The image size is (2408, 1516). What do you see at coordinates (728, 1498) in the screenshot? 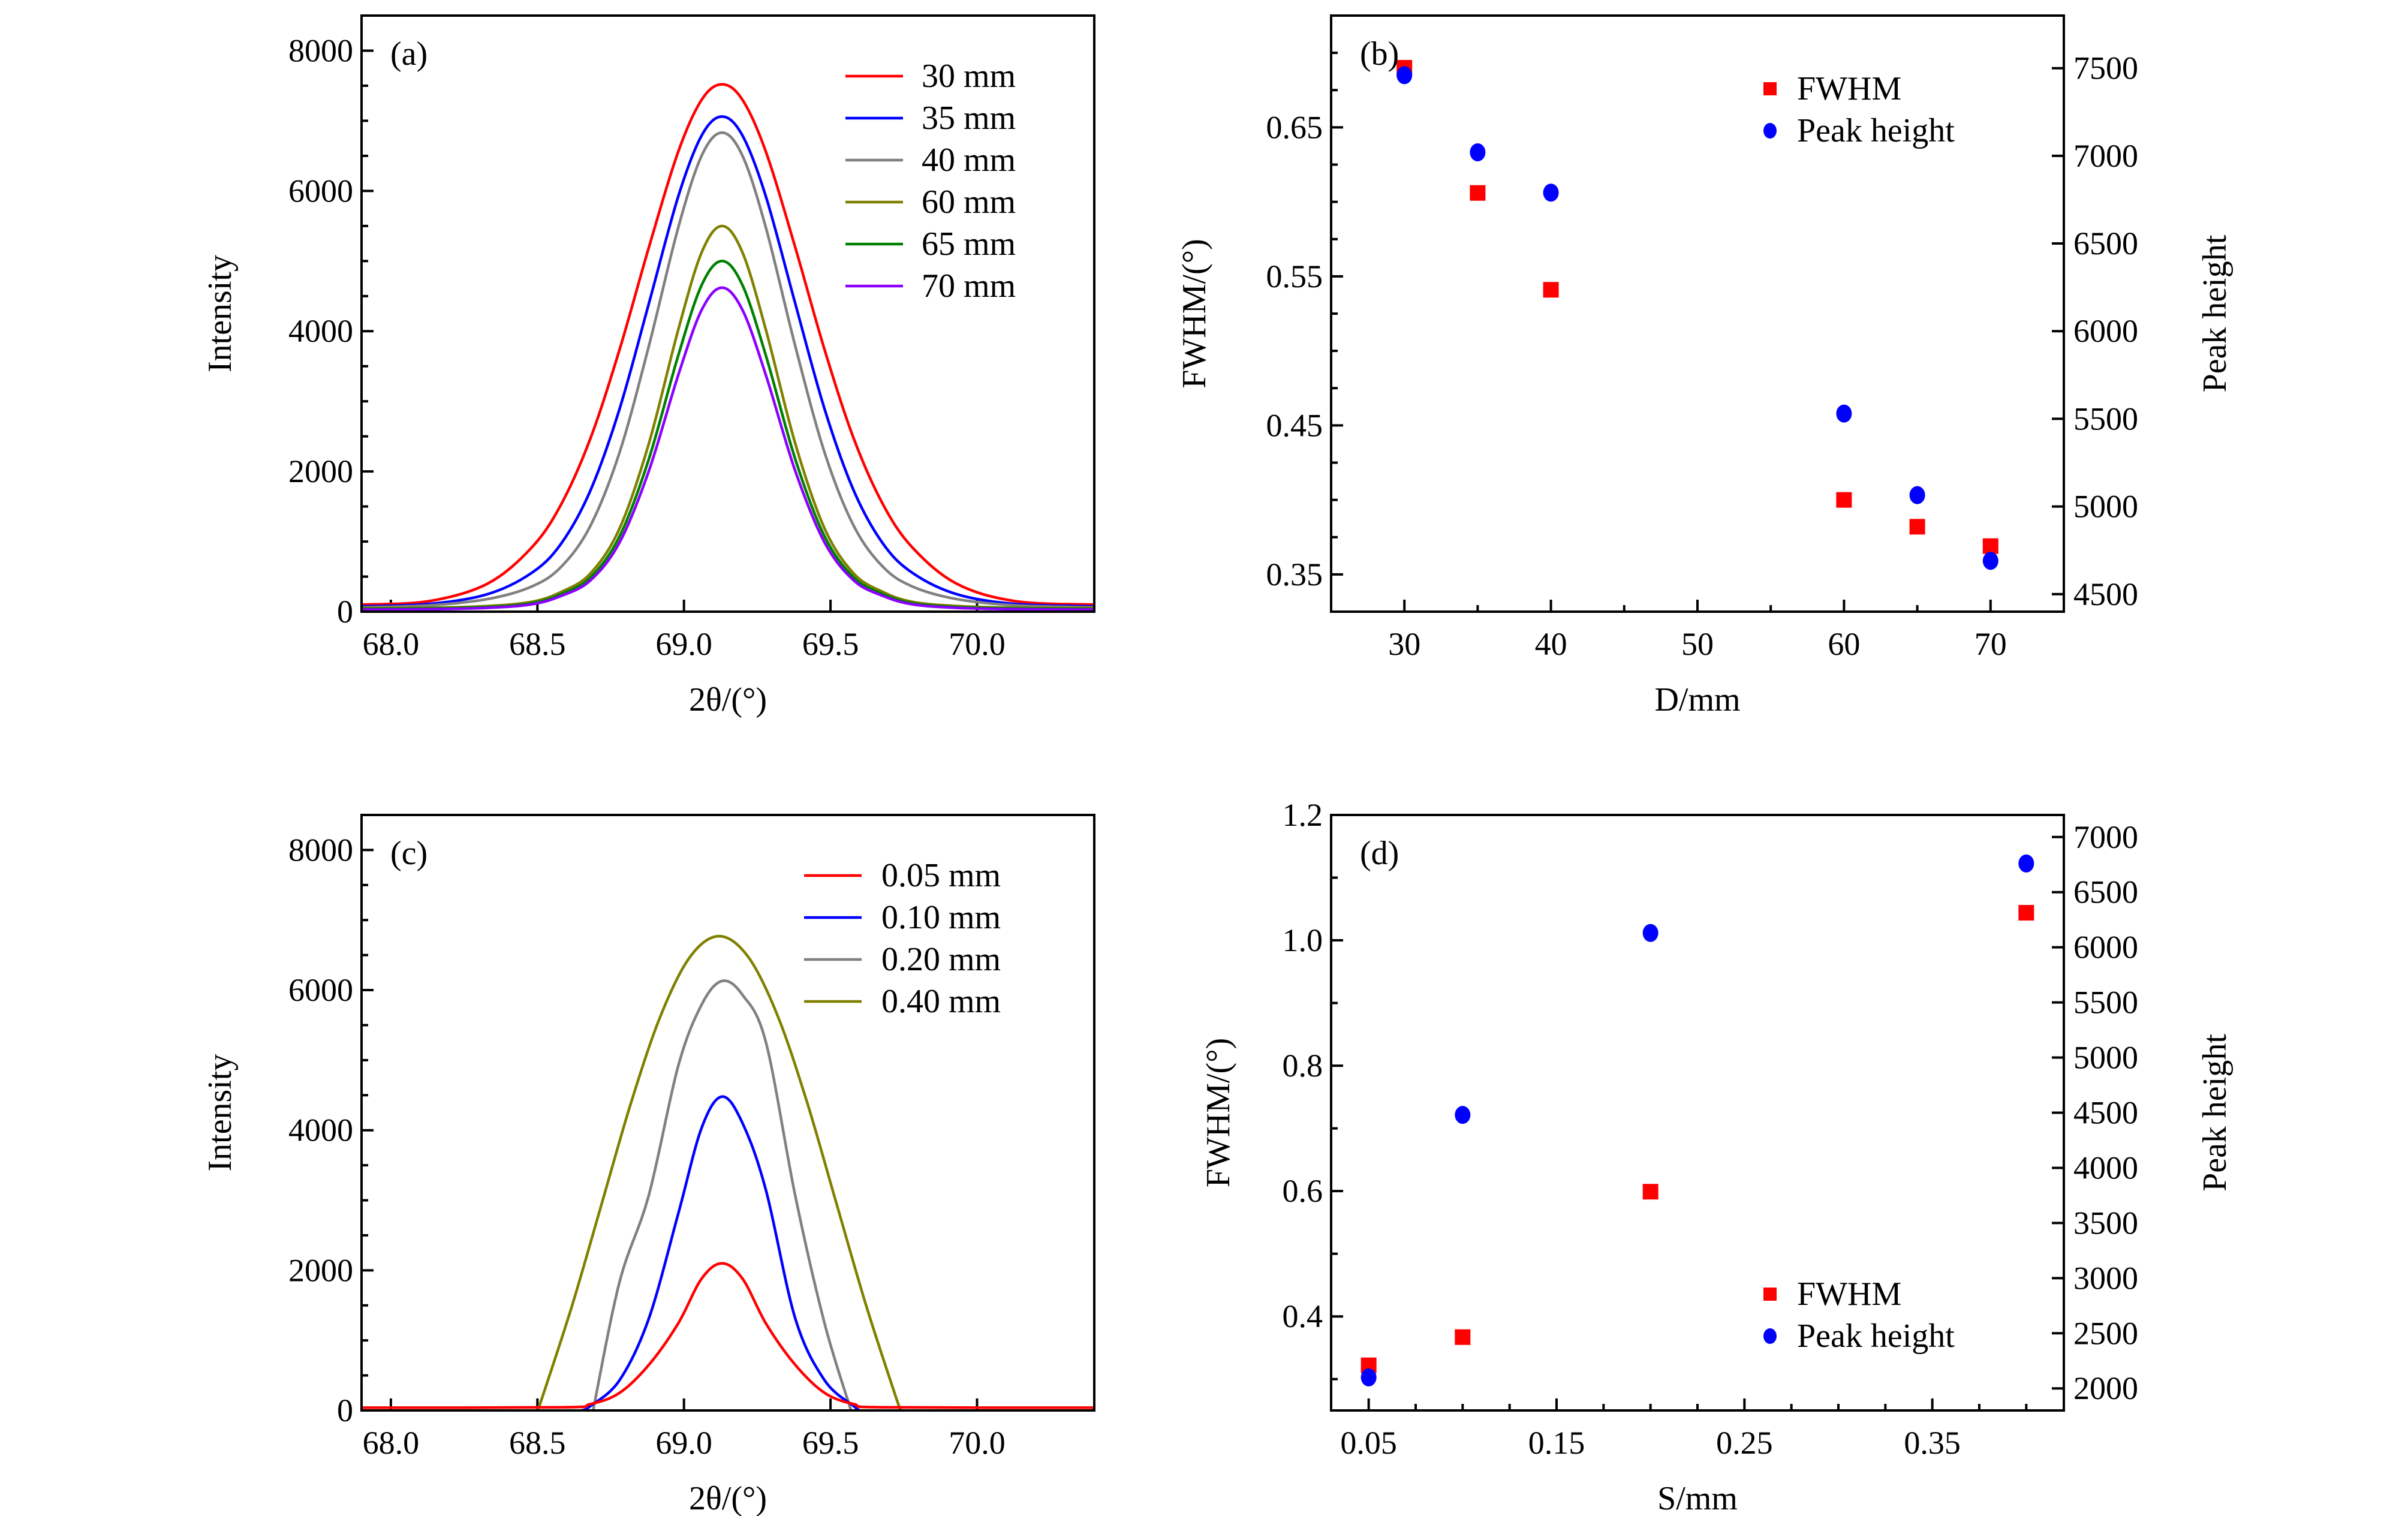
I see `x-axis-label: 2θ/(°)` at bounding box center [728, 1498].